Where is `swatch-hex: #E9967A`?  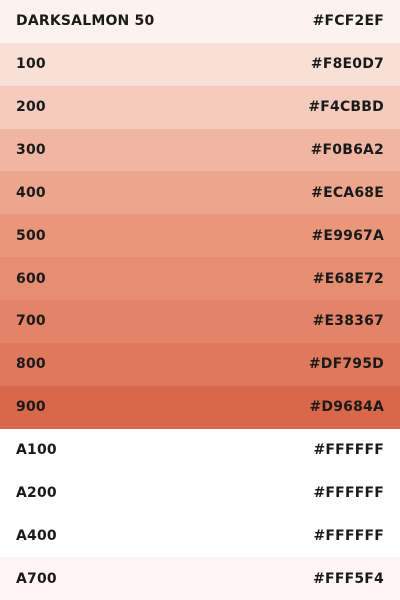 swatch-hex: #E9967A is located at coordinates (347, 235).